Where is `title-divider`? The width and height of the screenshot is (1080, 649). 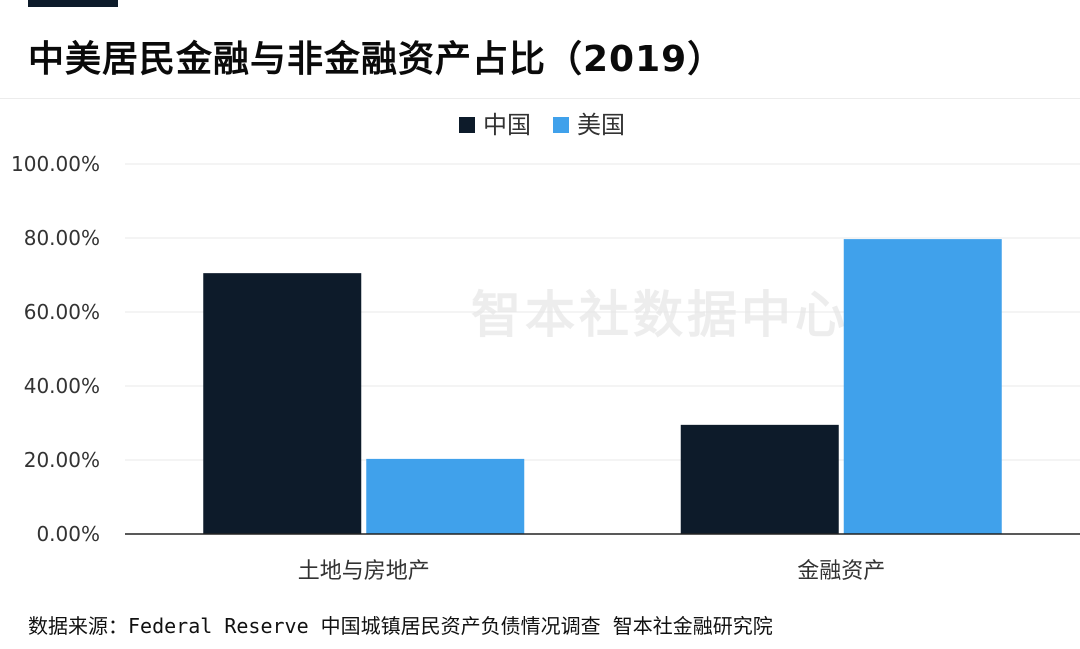 title-divider is located at coordinates (540, 98).